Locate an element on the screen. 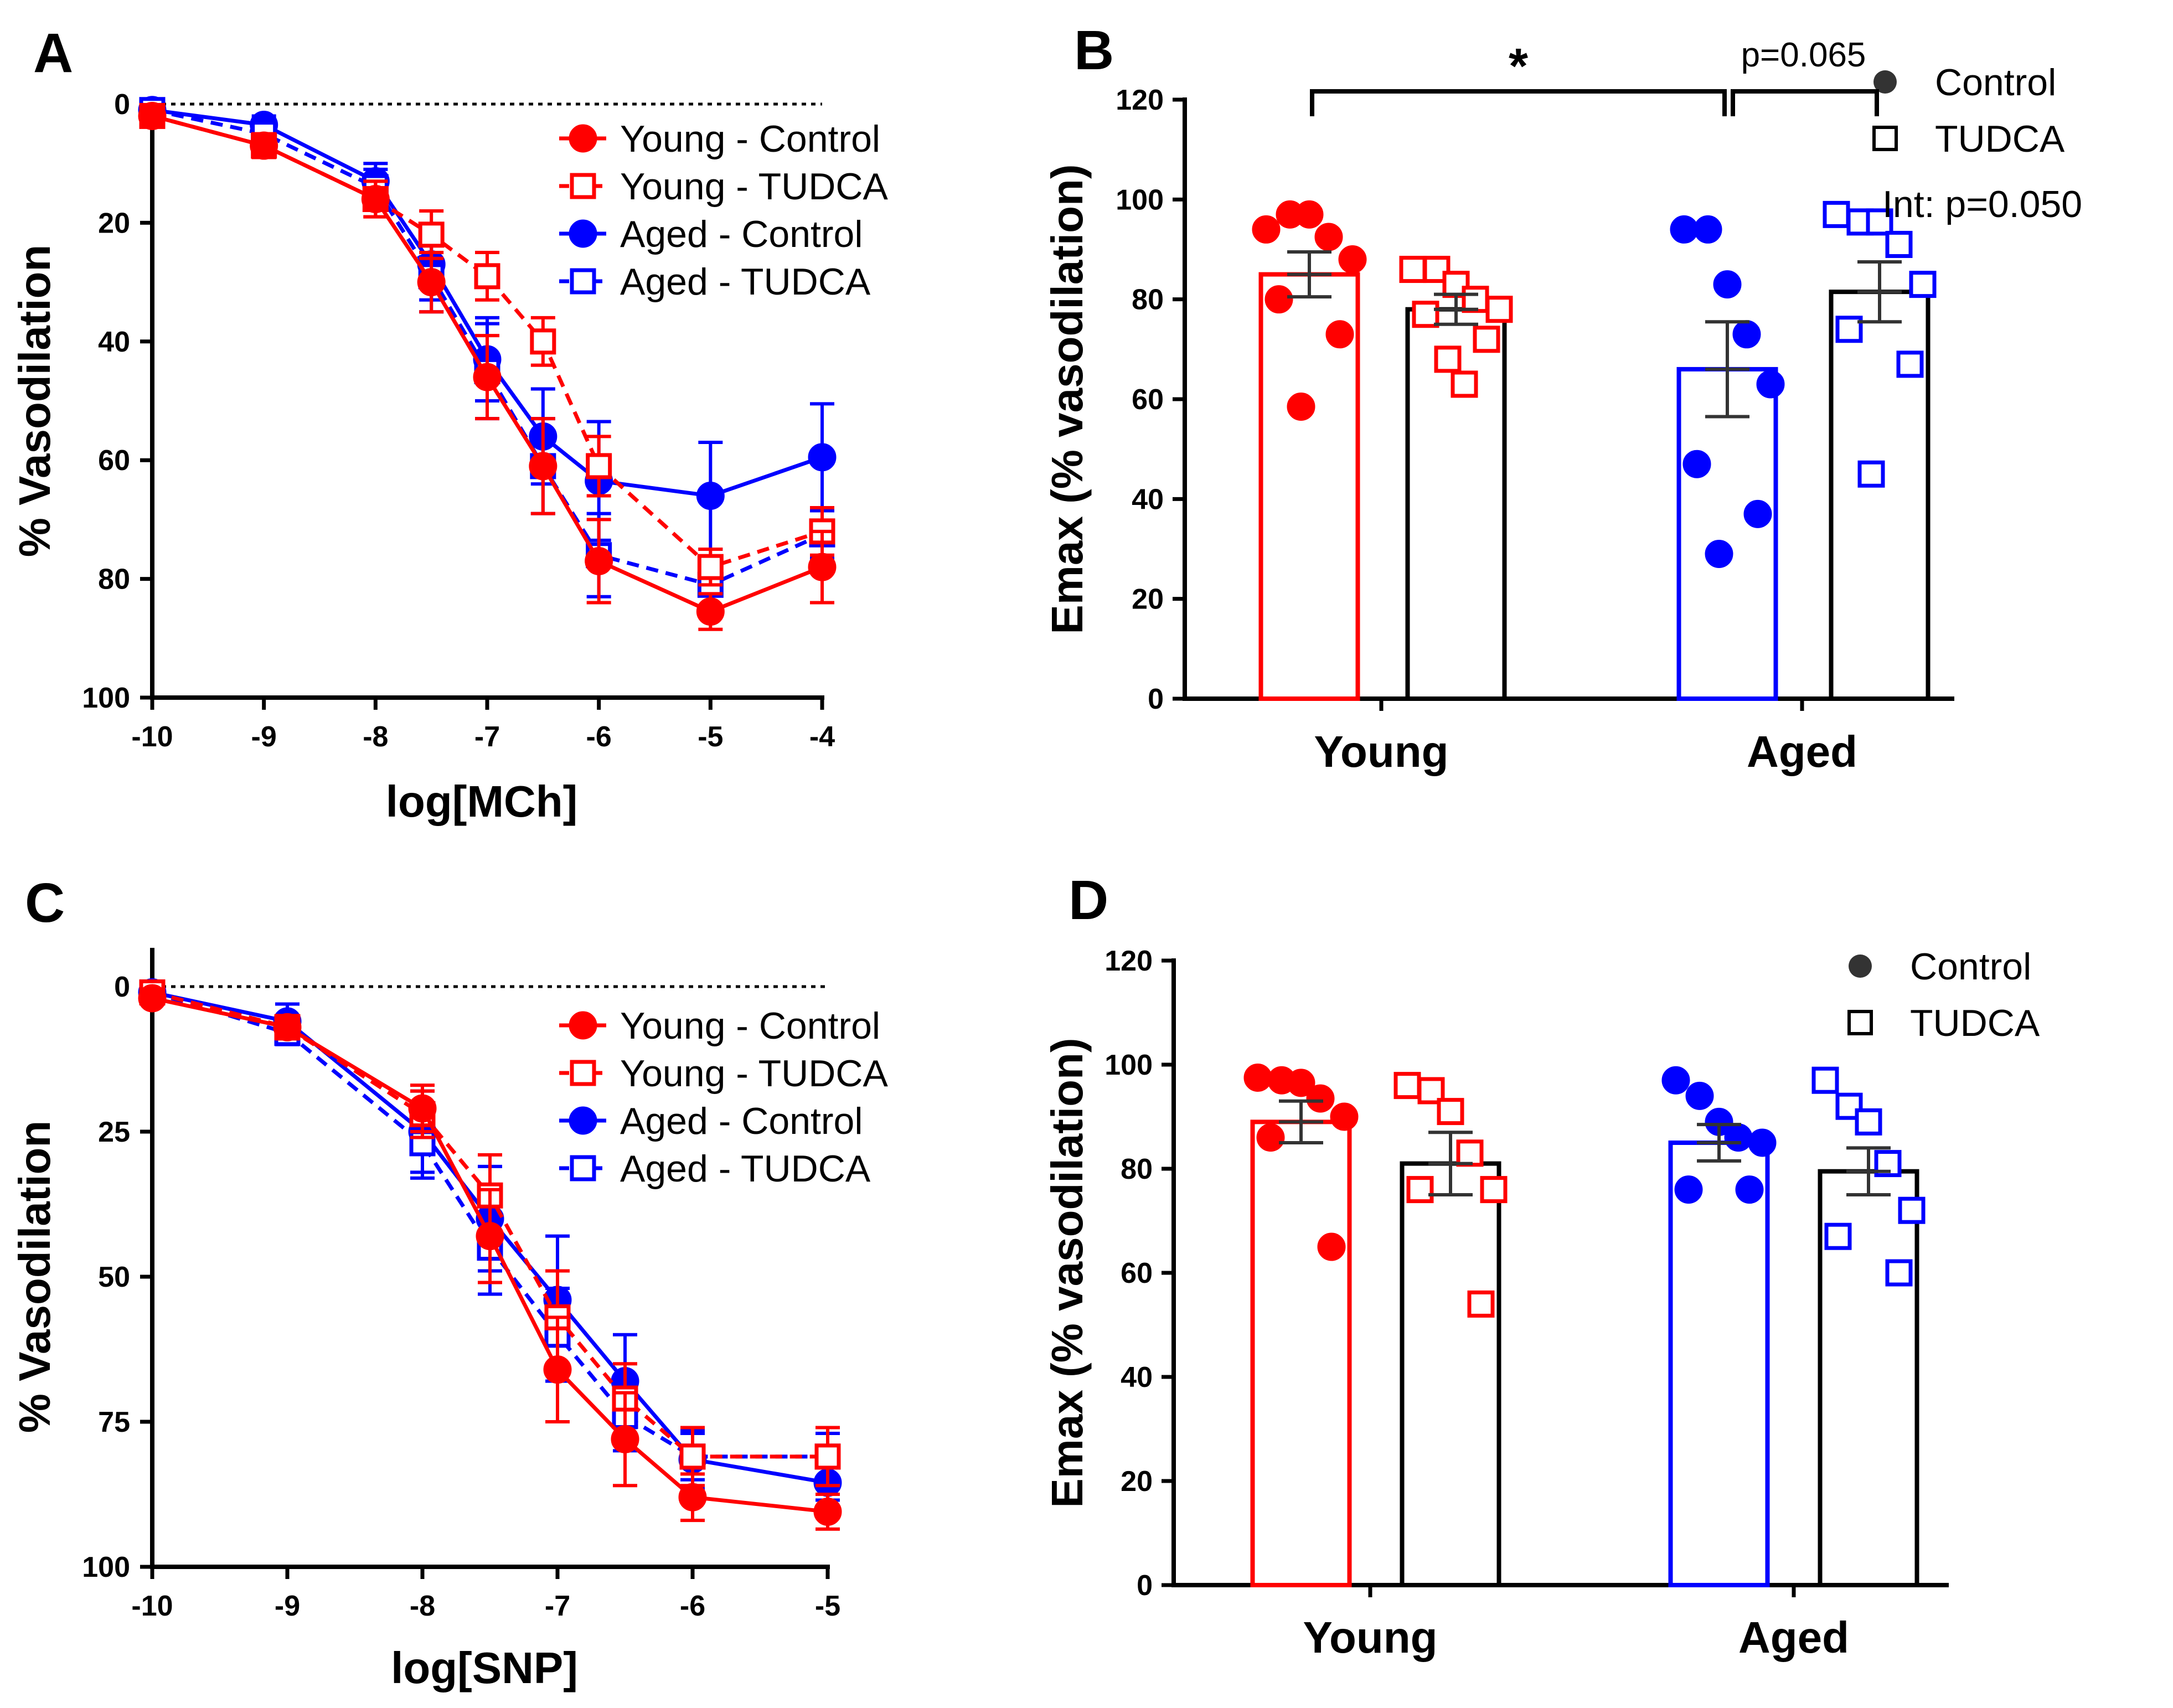 The image size is (2173, 1708). category-label-young: Young is located at coordinates (1382, 751).